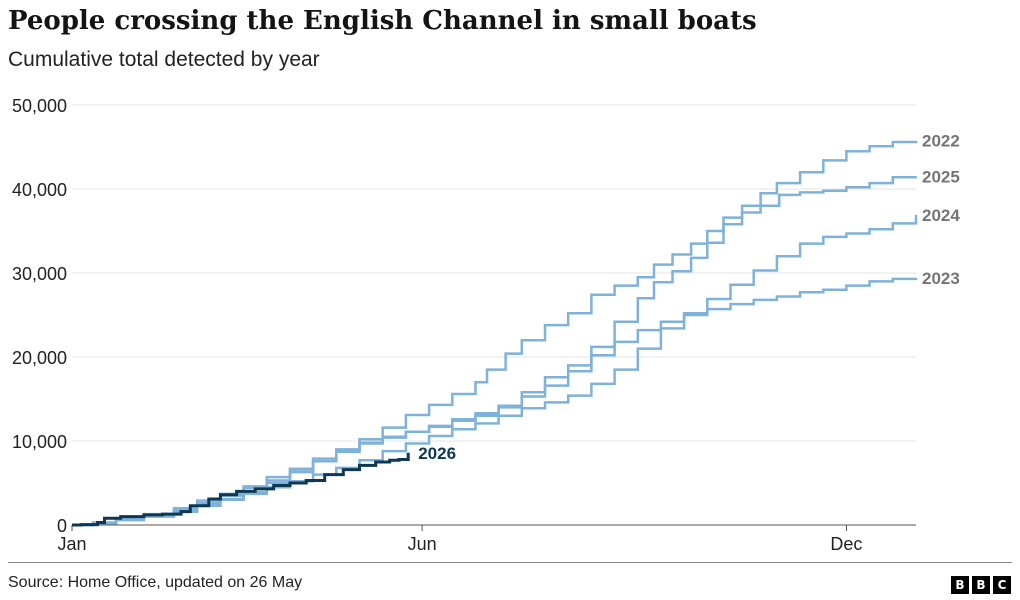 This screenshot has width=1020, height=600. What do you see at coordinates (941, 215) in the screenshot?
I see `series-label-2024: 2024` at bounding box center [941, 215].